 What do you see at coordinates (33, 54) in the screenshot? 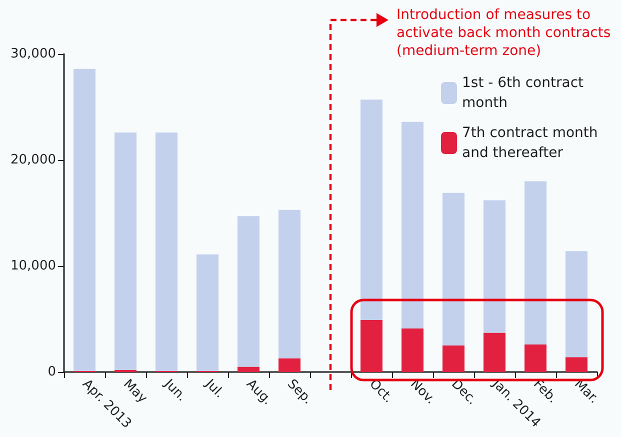
I see `y-tick-label: 30,000` at bounding box center [33, 54].